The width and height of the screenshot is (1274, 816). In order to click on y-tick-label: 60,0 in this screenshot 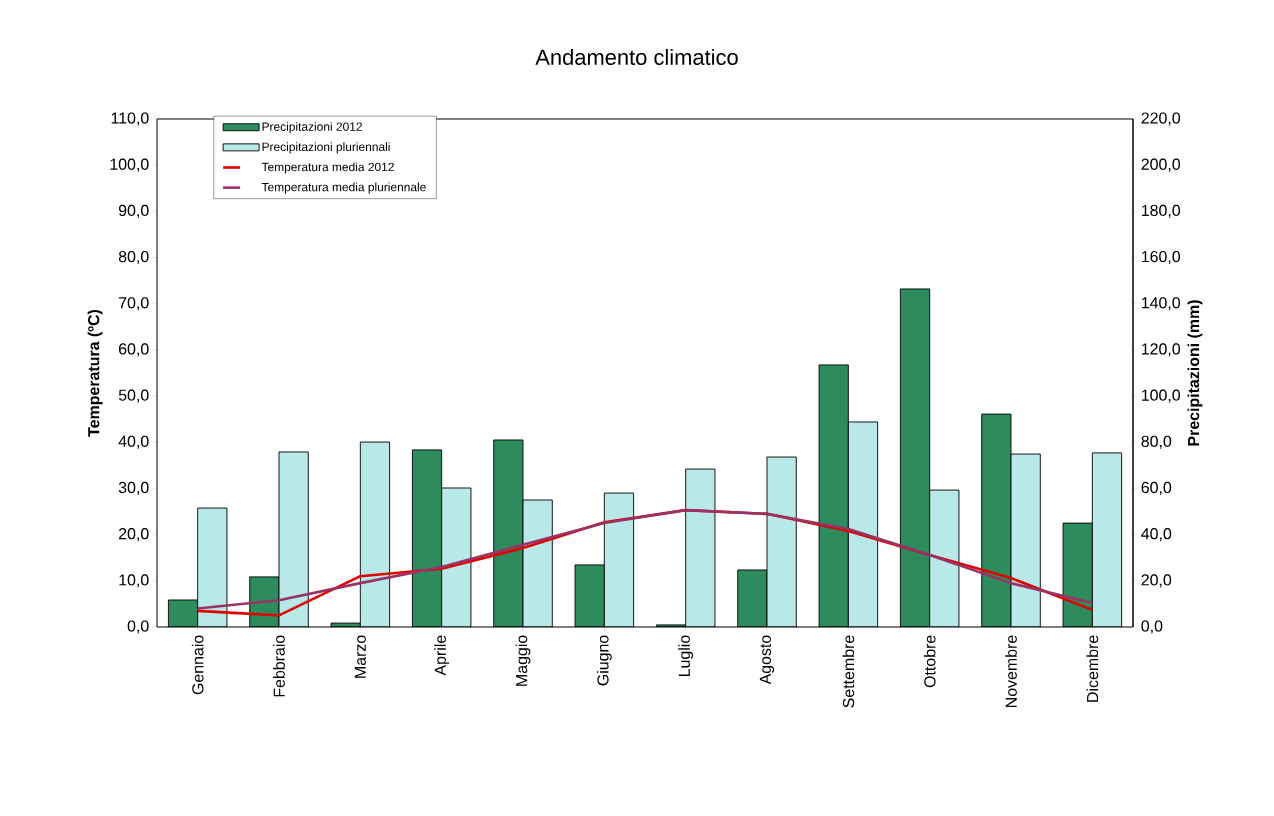, I will do `click(134, 350)`.